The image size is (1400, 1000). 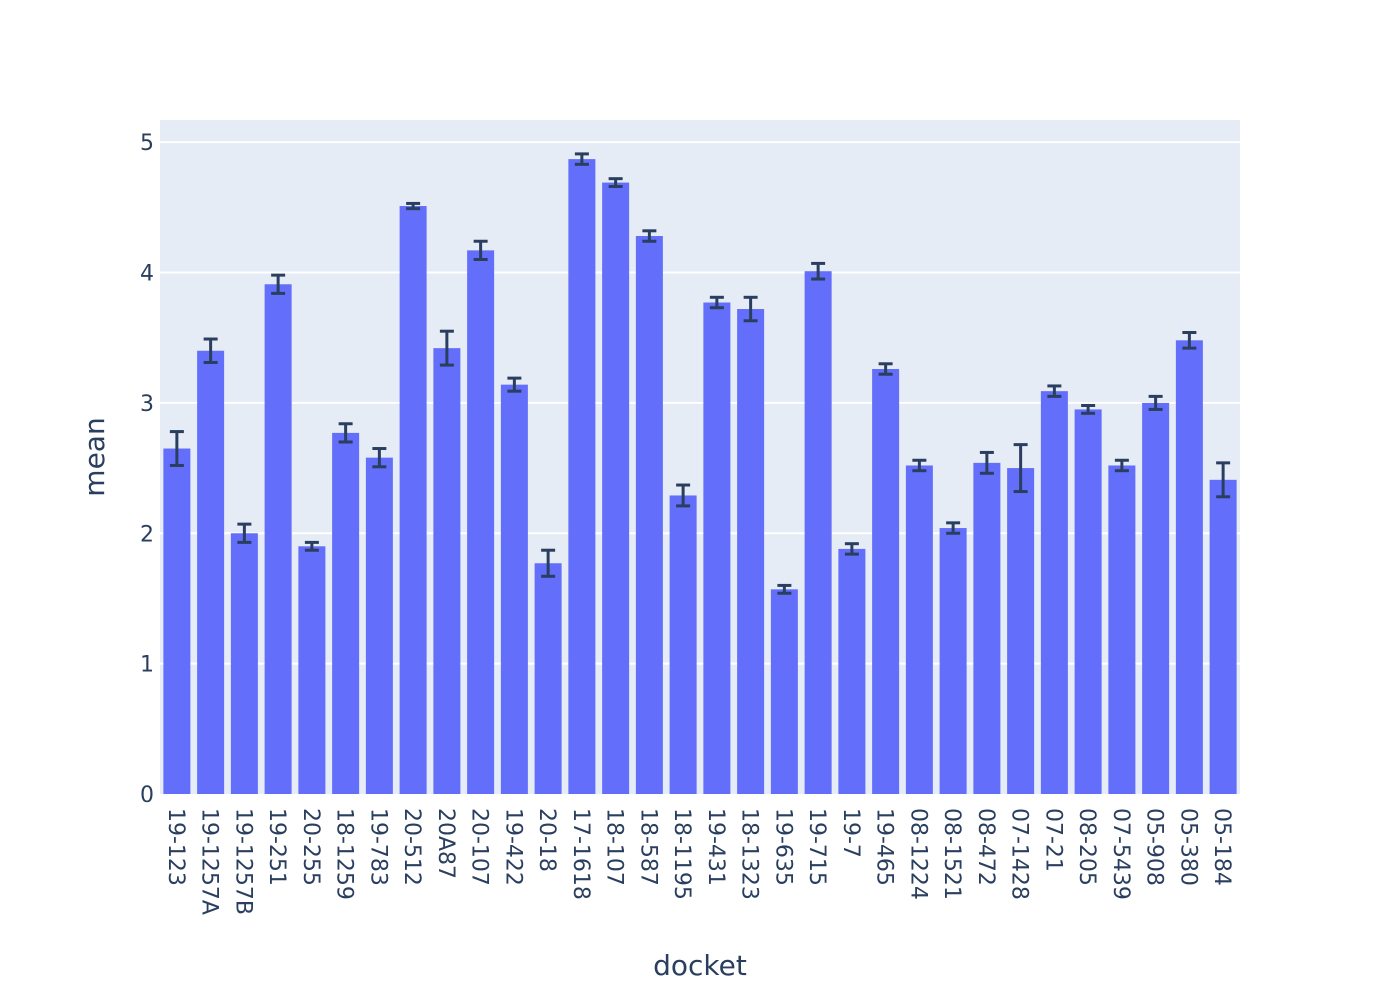 What do you see at coordinates (377, 847) in the screenshot?
I see `x-tick-label: 19-783` at bounding box center [377, 847].